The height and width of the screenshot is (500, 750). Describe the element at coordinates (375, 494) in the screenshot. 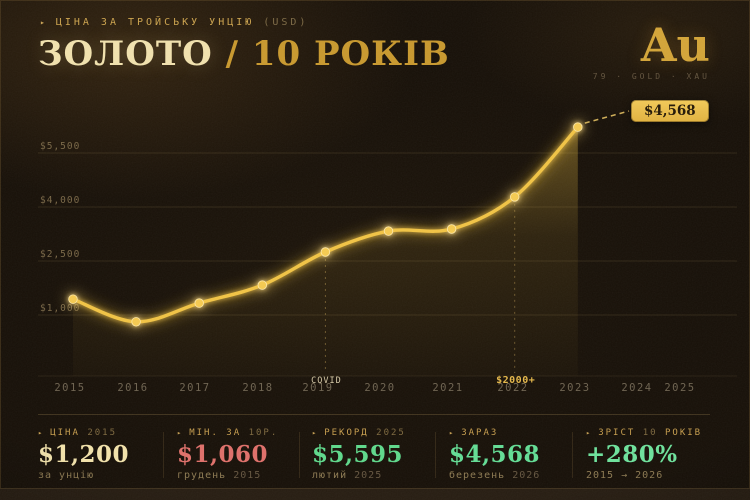

I see `bottom-strip` at that location.